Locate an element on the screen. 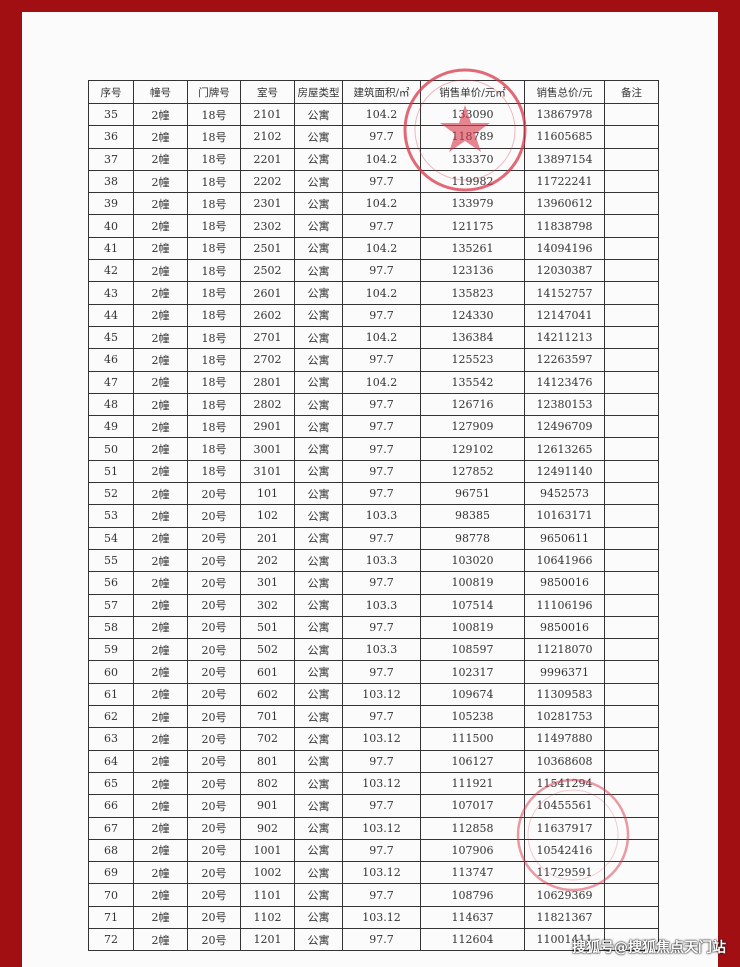 This screenshot has height=967, width=740. cell-col-index: 48 is located at coordinates (111, 404).